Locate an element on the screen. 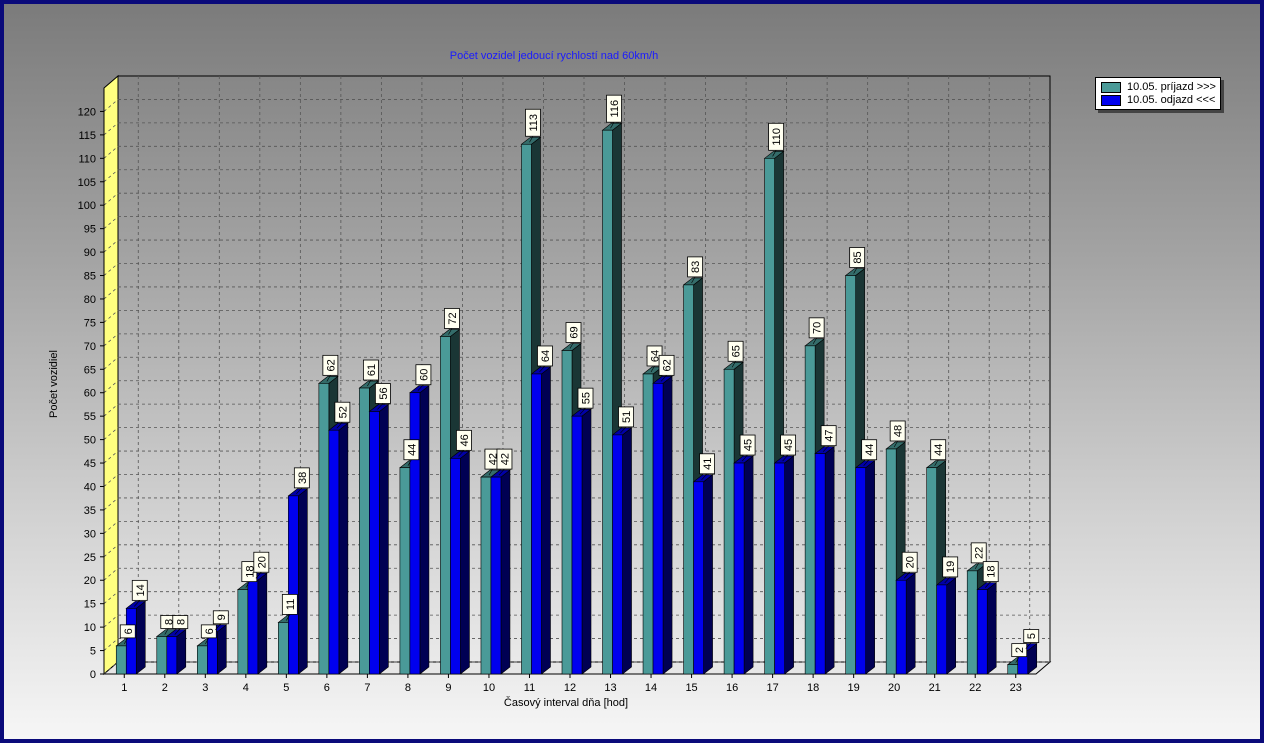 The height and width of the screenshot is (747, 1264). data-label-value: 64 is located at coordinates (656, 356).